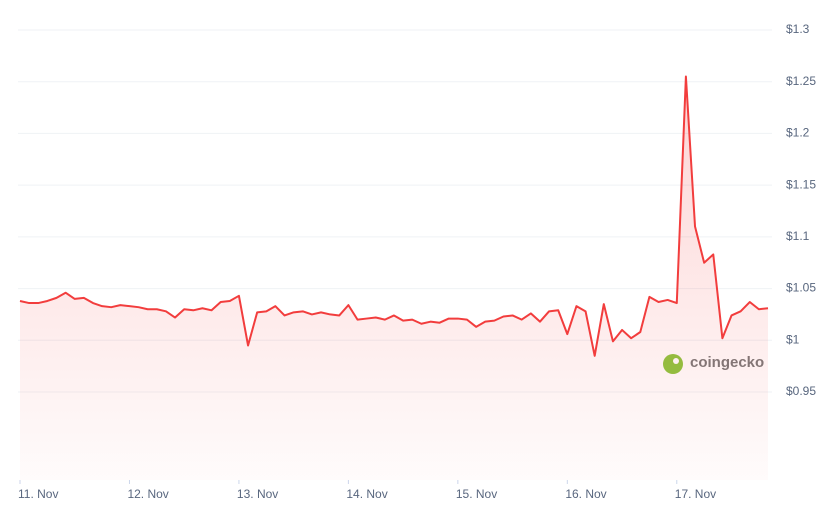 Image resolution: width=840 pixels, height=519 pixels. I want to click on y-tick-label: $1.05, so click(801, 288).